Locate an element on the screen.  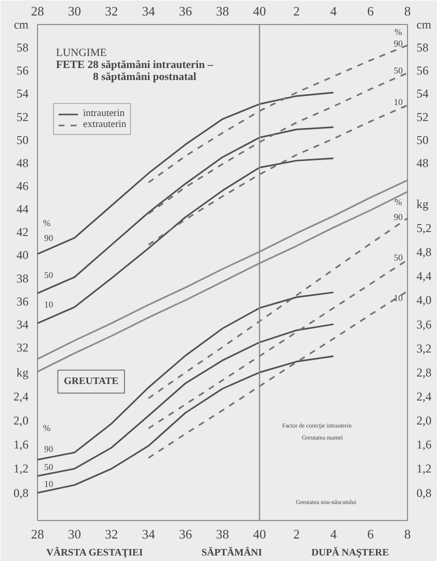
x-tick-label: 38 is located at coordinates (222, 11).